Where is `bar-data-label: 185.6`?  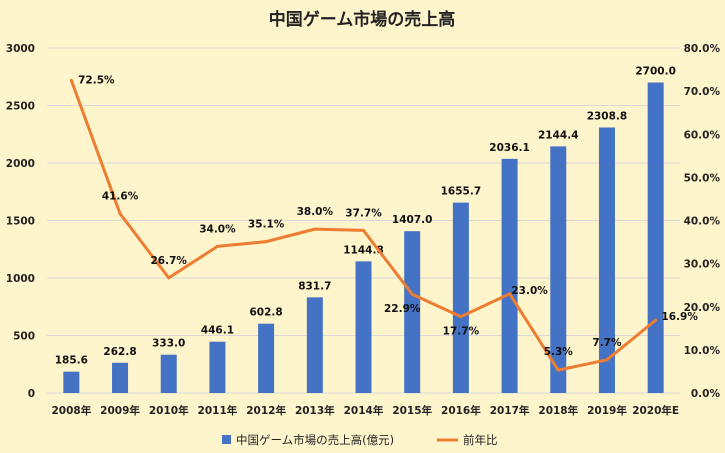
bar-data-label: 185.6 is located at coordinates (71, 361).